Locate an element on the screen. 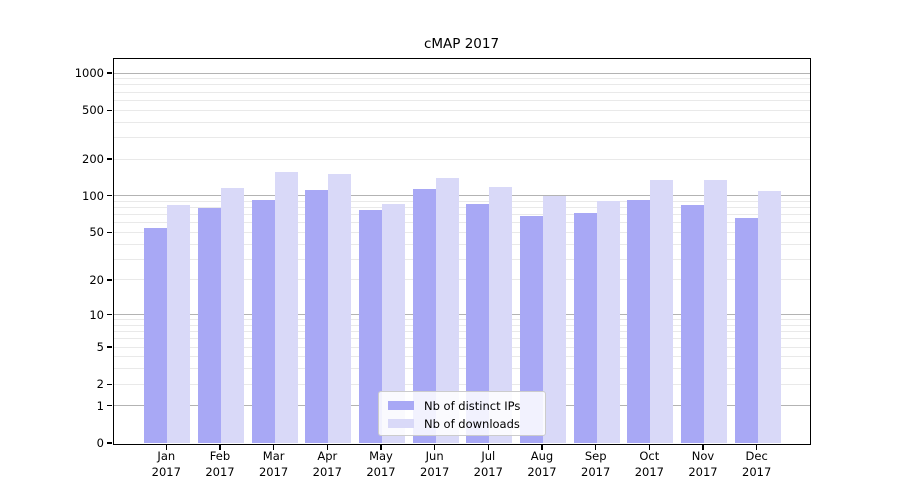 The height and width of the screenshot is (500, 900). x-tick-label: Sep 2017 is located at coordinates (596, 464).